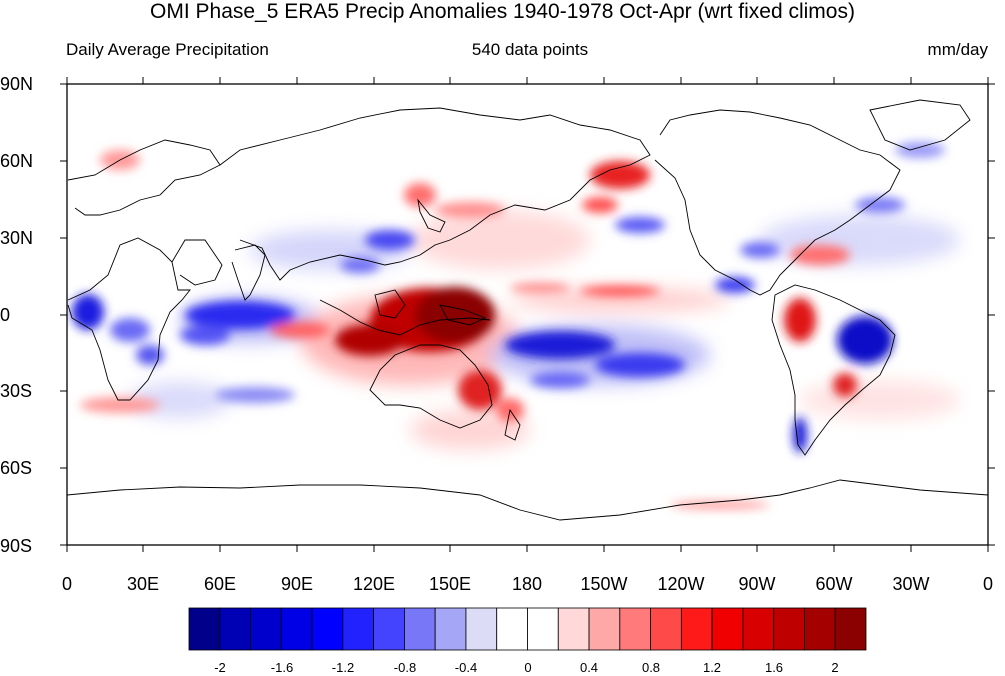  Describe the element at coordinates (16, 468) in the screenshot. I see `lat-label-60s: 60S` at that location.